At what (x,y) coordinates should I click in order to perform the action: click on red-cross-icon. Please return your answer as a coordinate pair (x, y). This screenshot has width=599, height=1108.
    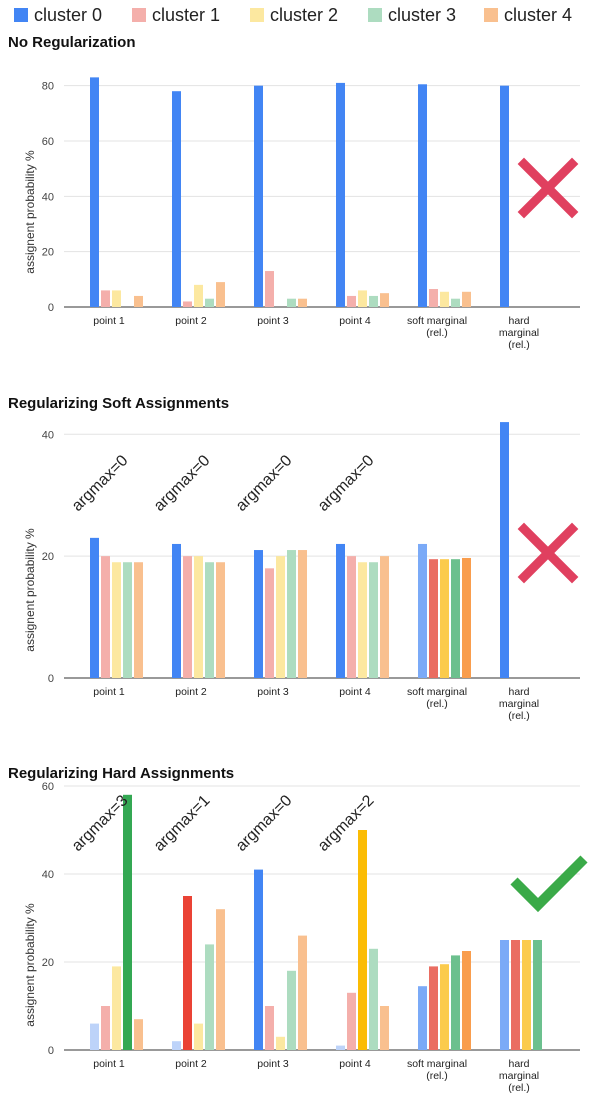
    Looking at the image, I should click on (548, 553).